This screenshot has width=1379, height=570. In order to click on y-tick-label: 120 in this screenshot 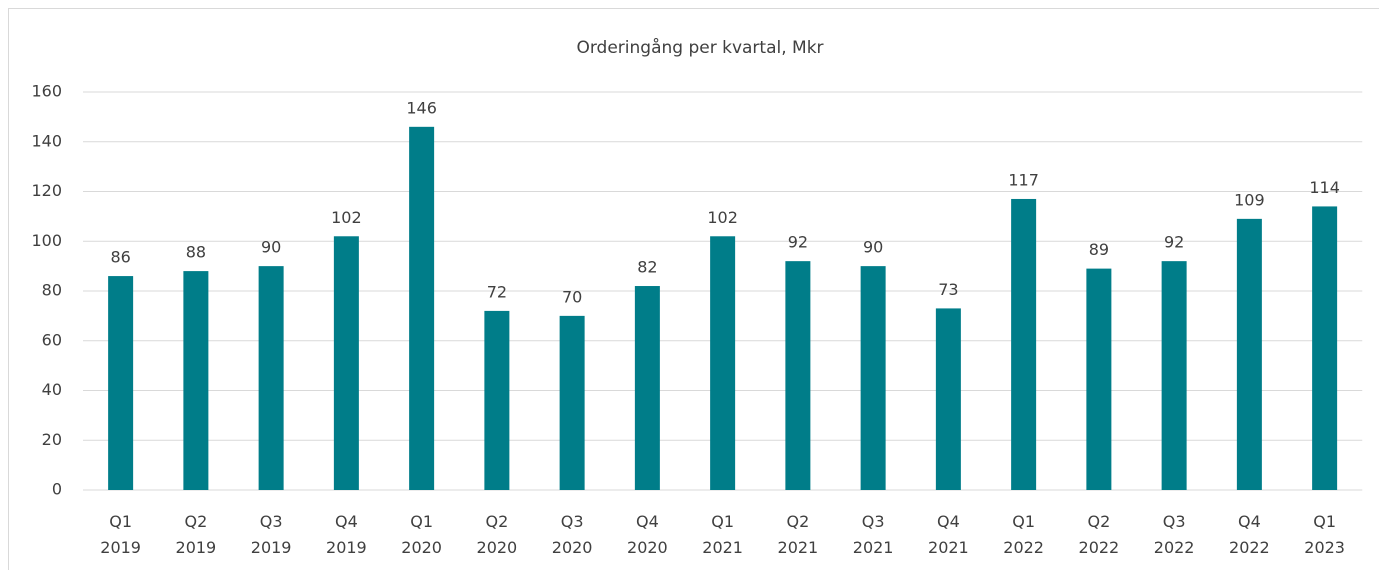, I will do `click(46, 190)`.